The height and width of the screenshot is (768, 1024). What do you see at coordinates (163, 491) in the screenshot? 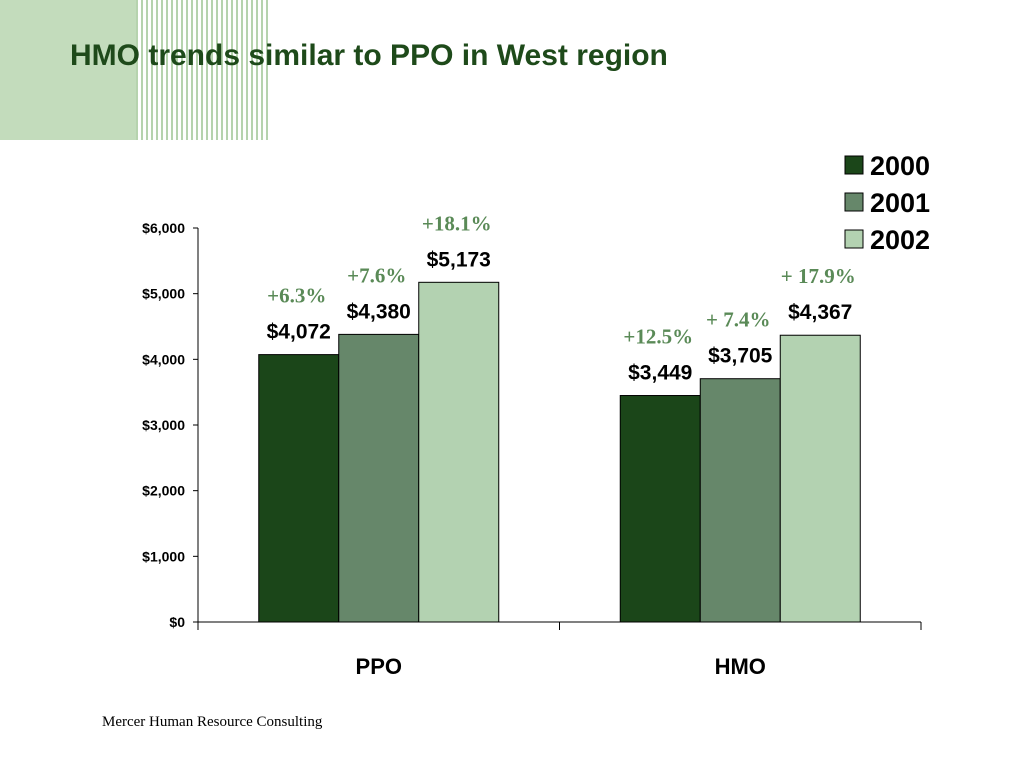
I see `y-tick-label: $2,000` at bounding box center [163, 491].